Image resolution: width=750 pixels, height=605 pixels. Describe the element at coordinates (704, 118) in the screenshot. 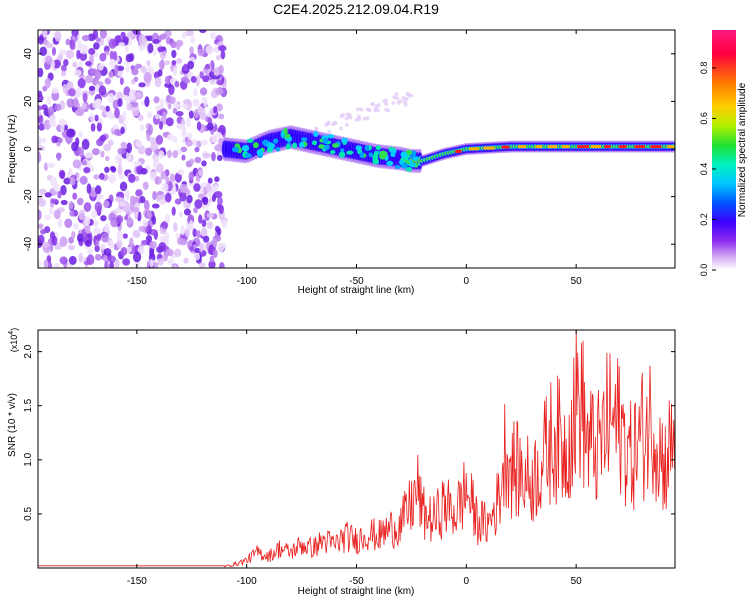

I see `colorbar-tick-label: 0.6` at that location.